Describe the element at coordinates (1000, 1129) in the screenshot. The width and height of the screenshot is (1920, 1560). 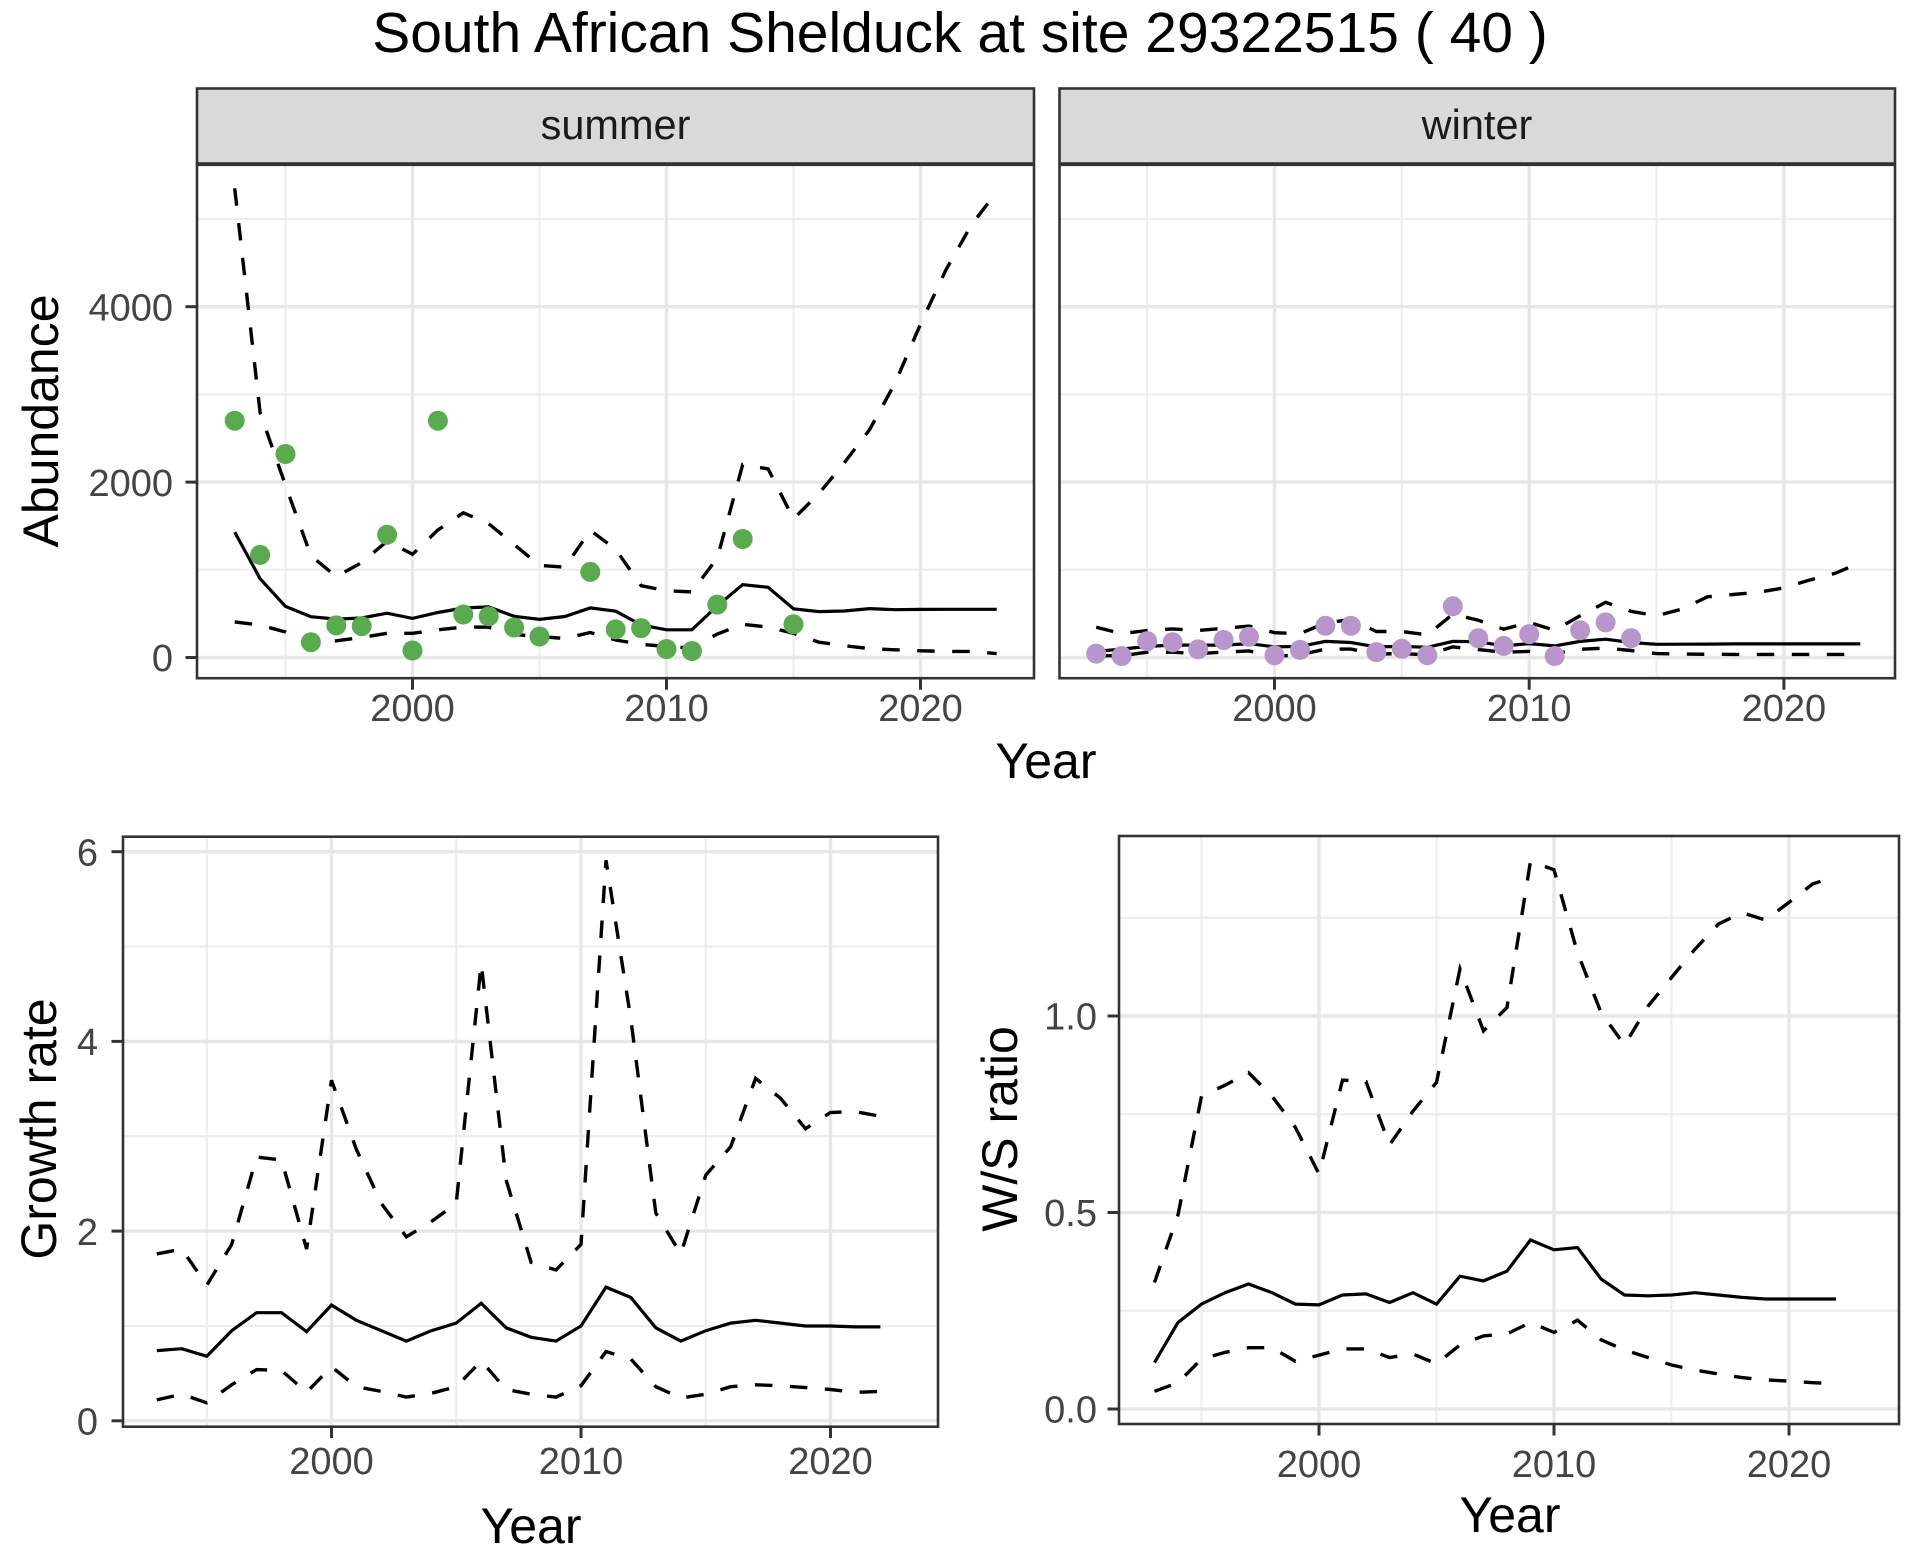
I see `svg-text: W/S ratio` at that location.